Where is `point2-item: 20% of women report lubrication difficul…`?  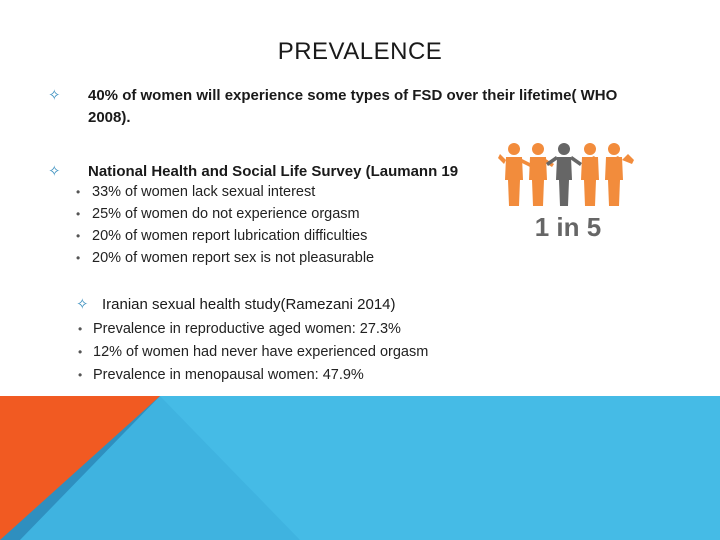
point2-item: 20% of women report lubrication difficul… is located at coordinates (230, 236).